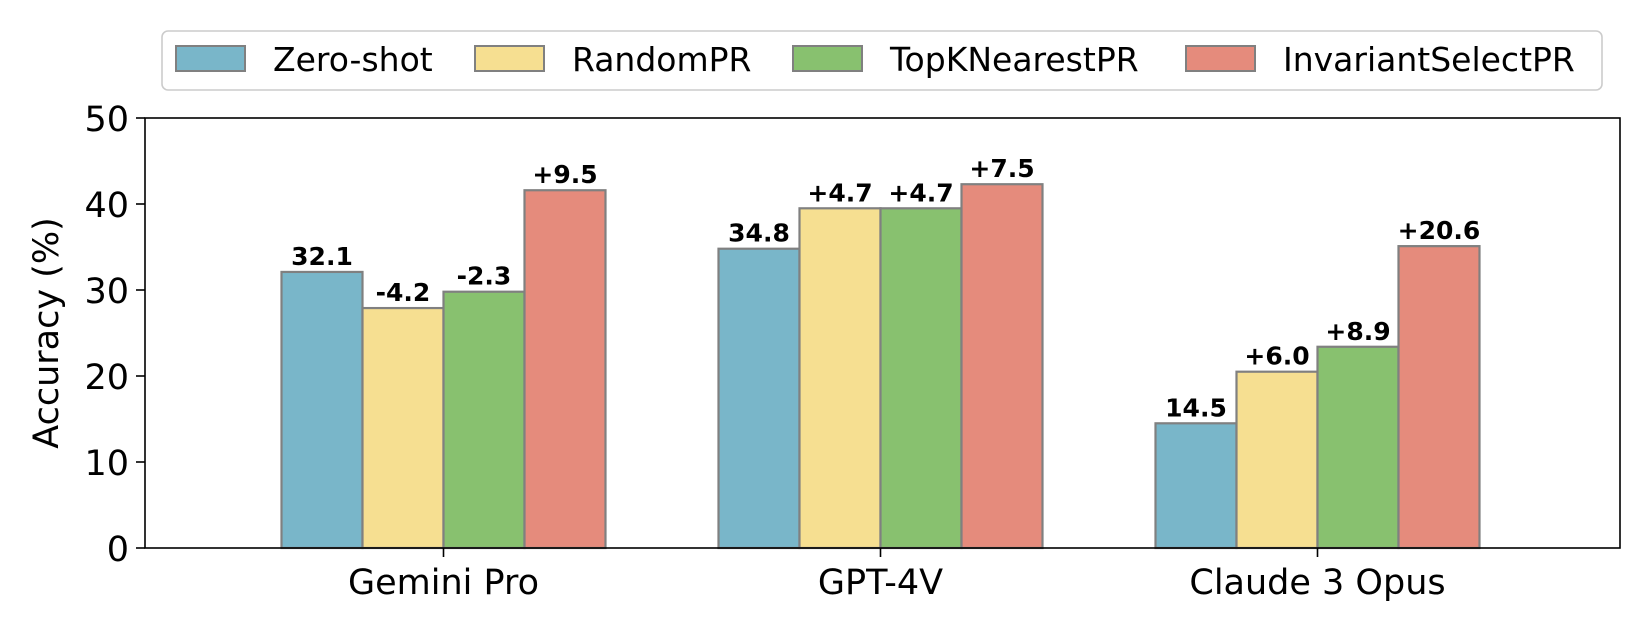  I want to click on y-tick-label: 0, so click(118, 550).